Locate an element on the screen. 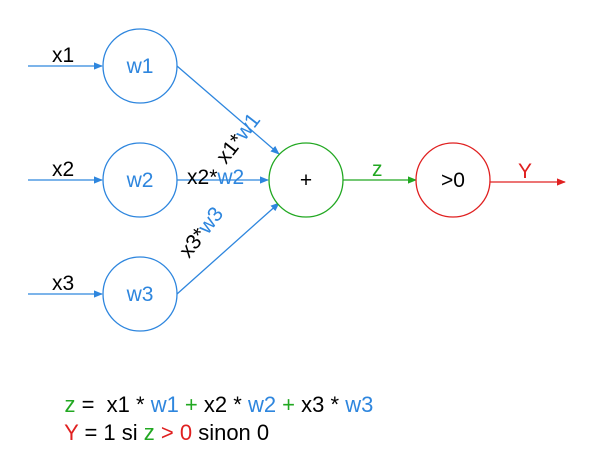  weight-label-w3: w3 is located at coordinates (140, 294).